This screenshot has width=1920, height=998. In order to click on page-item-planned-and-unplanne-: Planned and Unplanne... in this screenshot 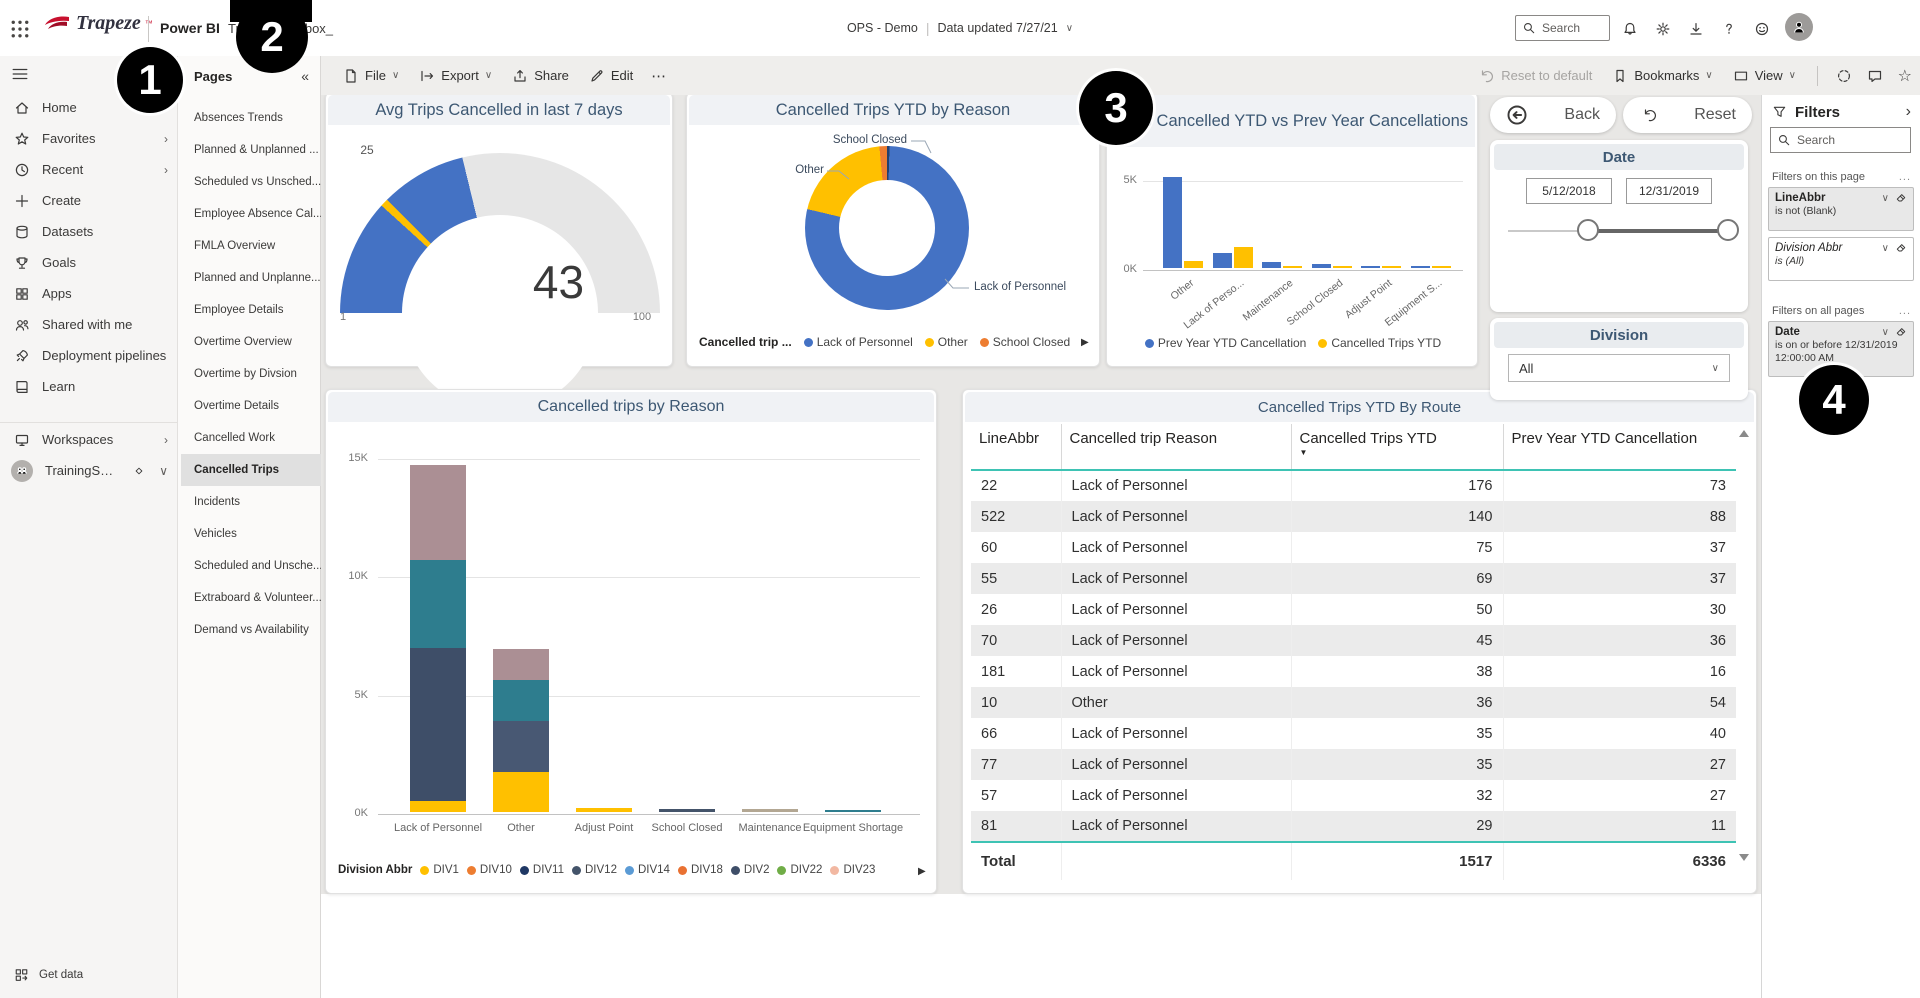, I will do `click(257, 278)`.